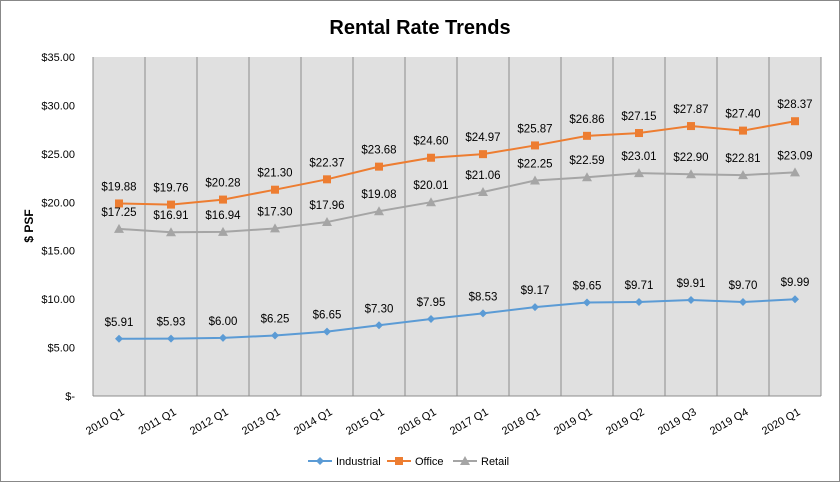  What do you see at coordinates (327, 316) in the screenshot?
I see `data-label: $6.65` at bounding box center [327, 316].